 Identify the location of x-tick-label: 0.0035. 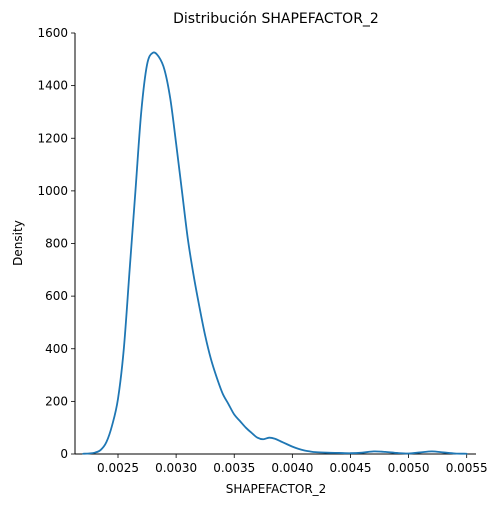
(234, 468).